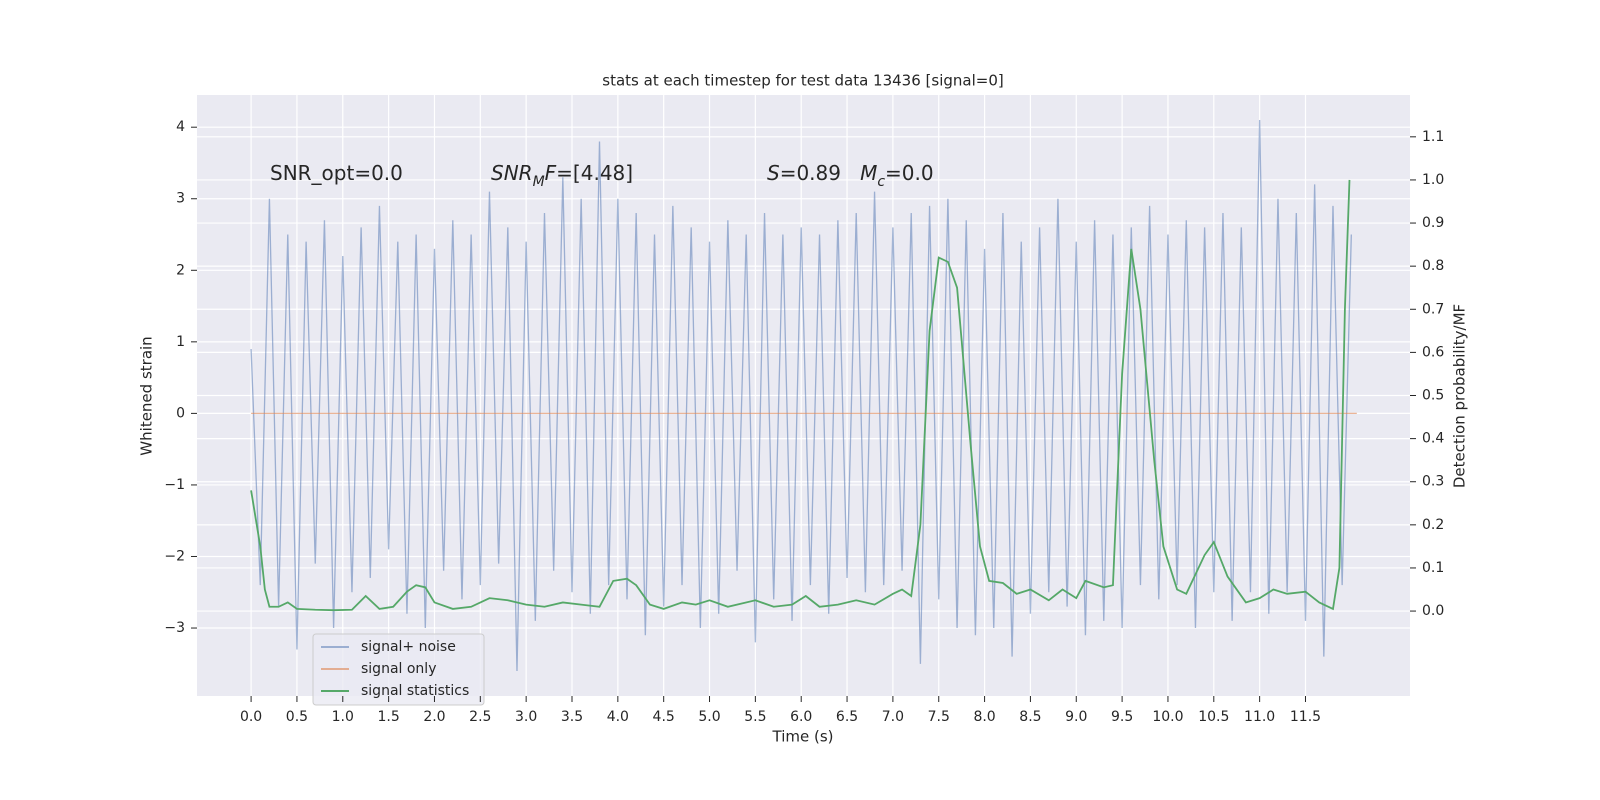 The image size is (1600, 800). What do you see at coordinates (1433, 568) in the screenshot?
I see `y2-tick-label: 0.1` at bounding box center [1433, 568].